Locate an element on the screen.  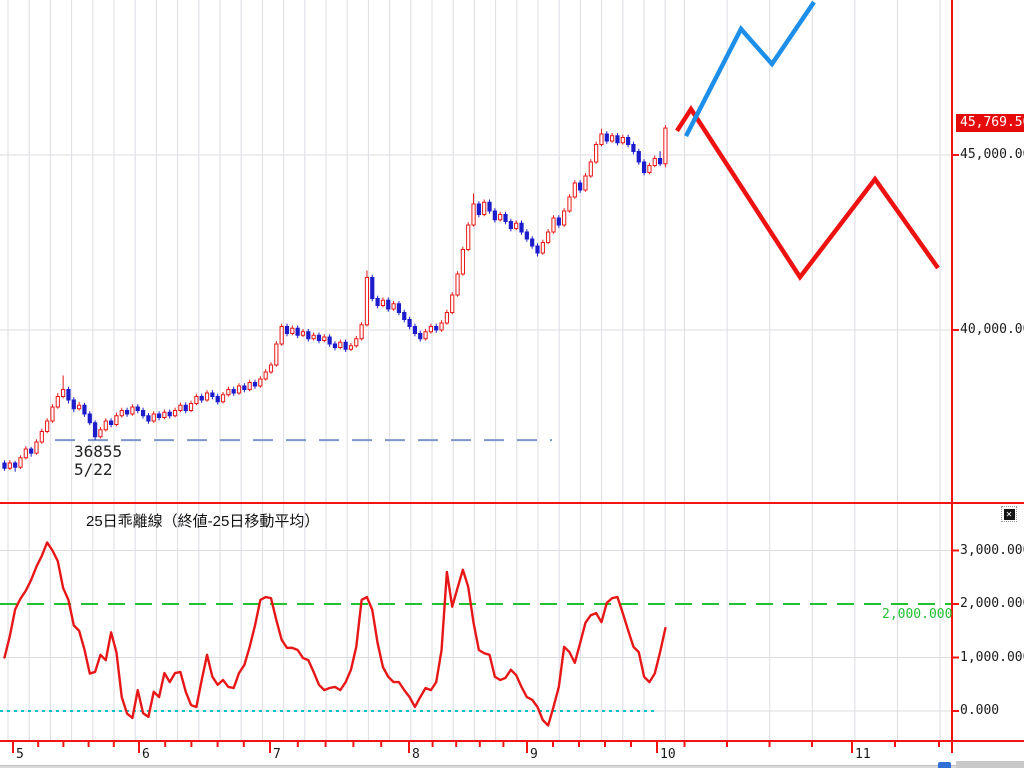
month-label: 5 is located at coordinates (20, 754).